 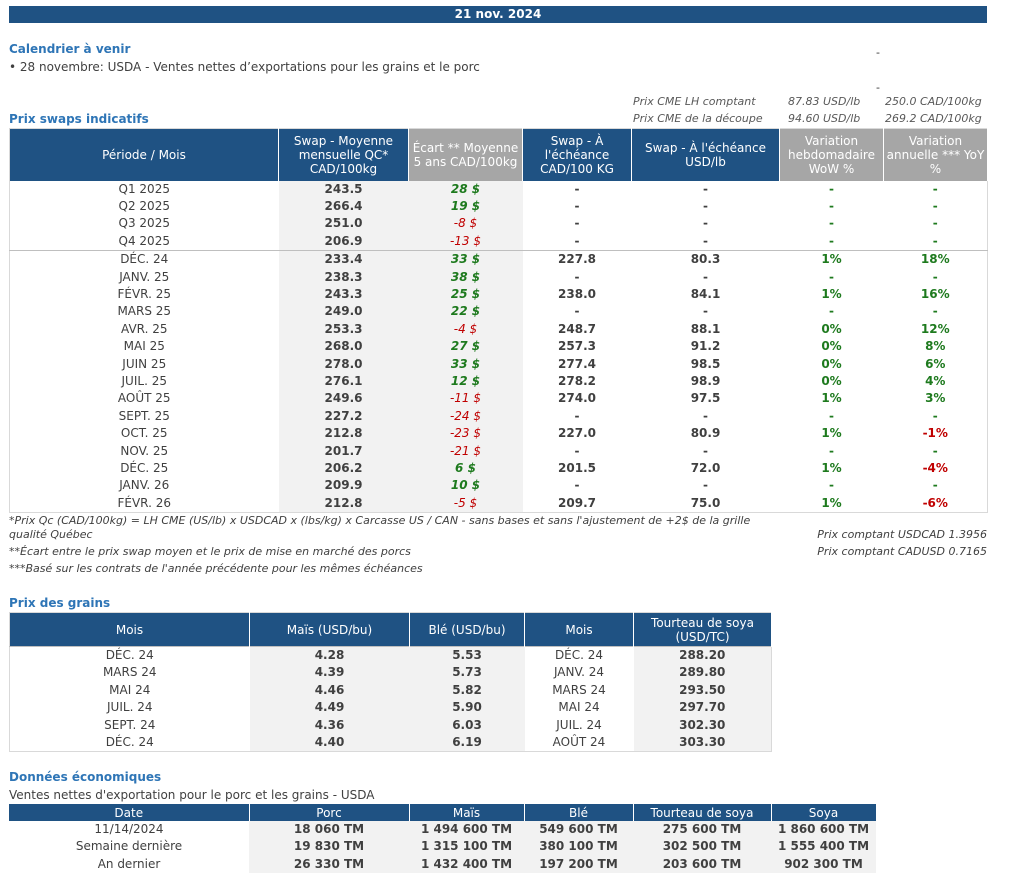 What do you see at coordinates (579, 672) in the screenshot?
I see `grains-cell-month2: JANV. 24` at bounding box center [579, 672].